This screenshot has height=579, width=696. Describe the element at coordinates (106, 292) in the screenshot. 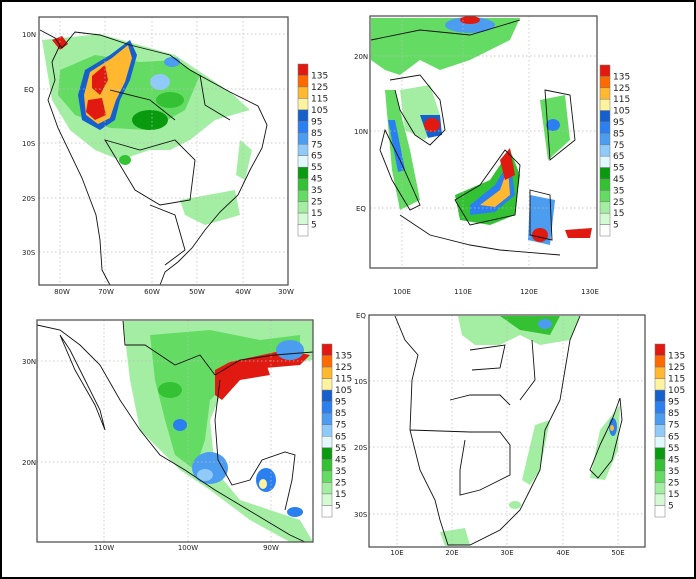

I see `x-tick: 70W` at that location.